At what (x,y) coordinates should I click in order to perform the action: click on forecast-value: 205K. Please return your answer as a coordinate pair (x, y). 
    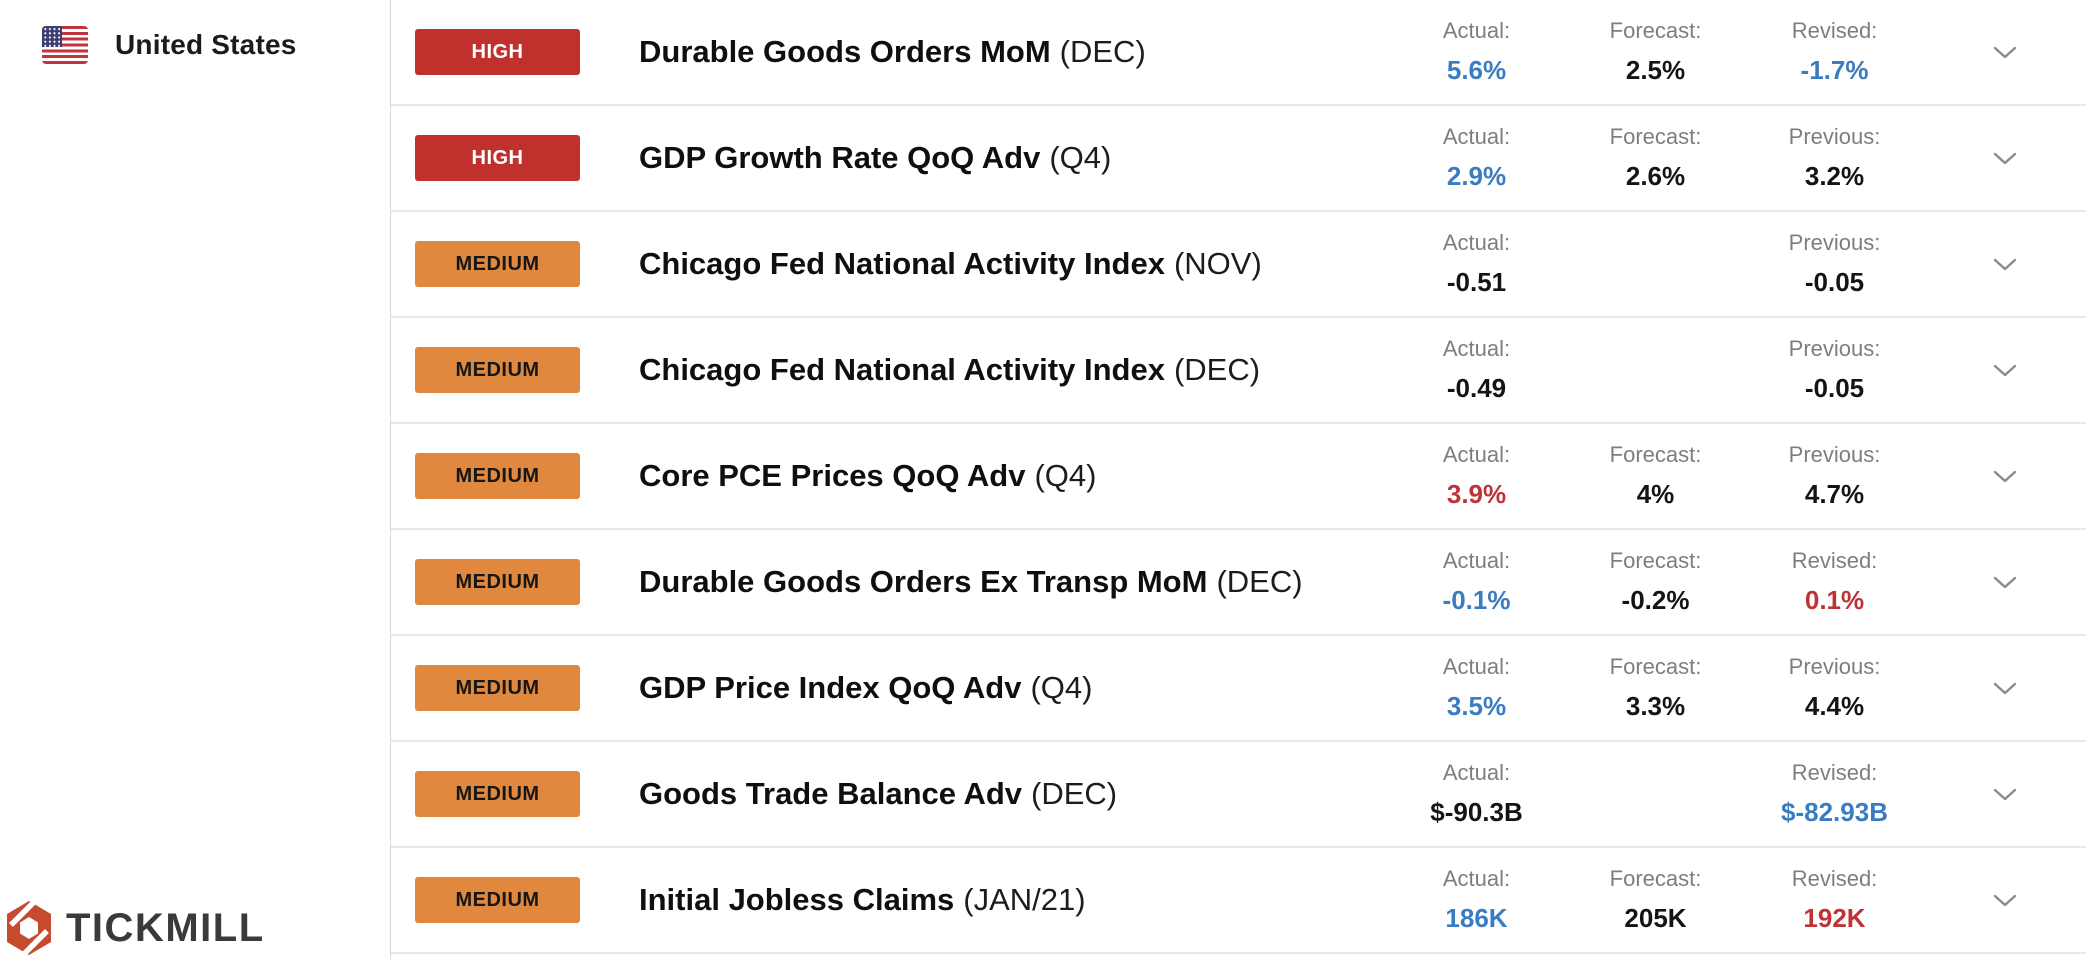
    Looking at the image, I should click on (1655, 918).